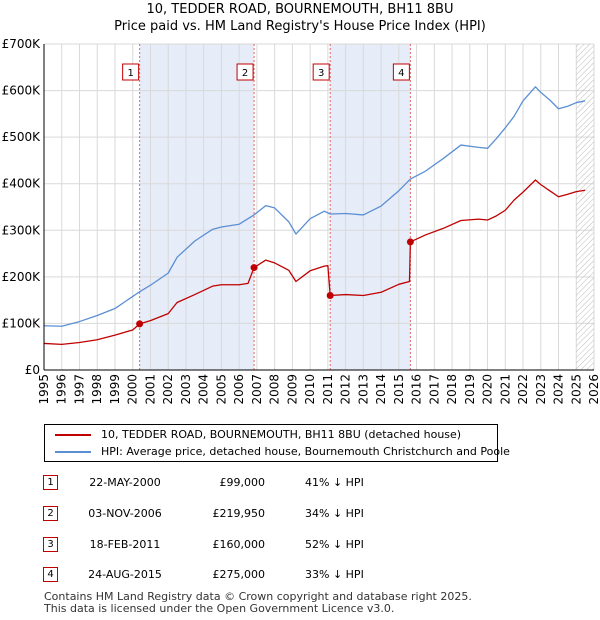 This screenshot has width=600, height=620. I want to click on sale-row: 4 24-AUG-2015 £275,000 33% ↓ HPI, so click(300, 576).